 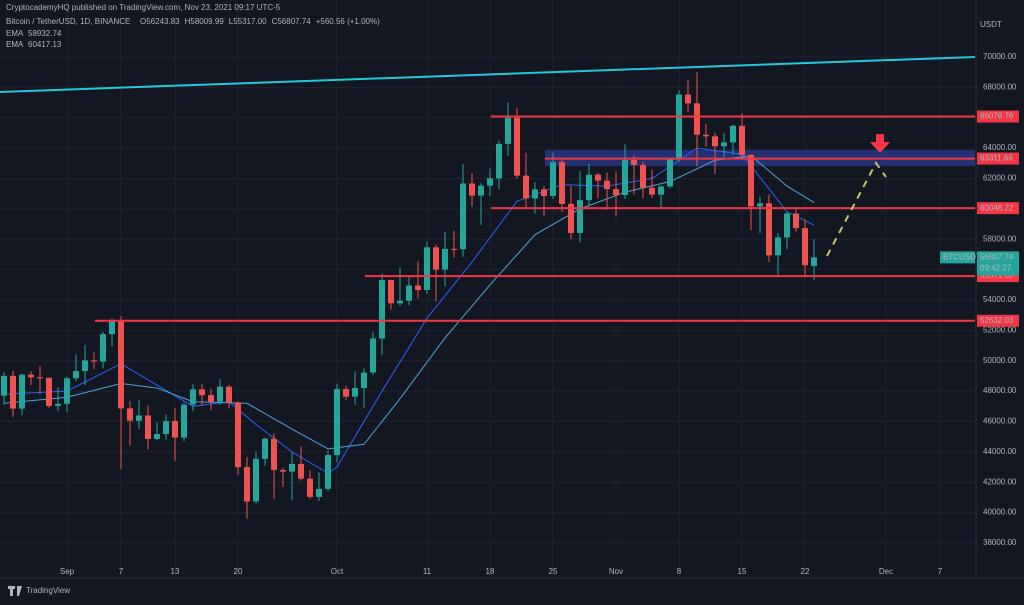 I want to click on x-tick-label: Nov, so click(x=616, y=571).